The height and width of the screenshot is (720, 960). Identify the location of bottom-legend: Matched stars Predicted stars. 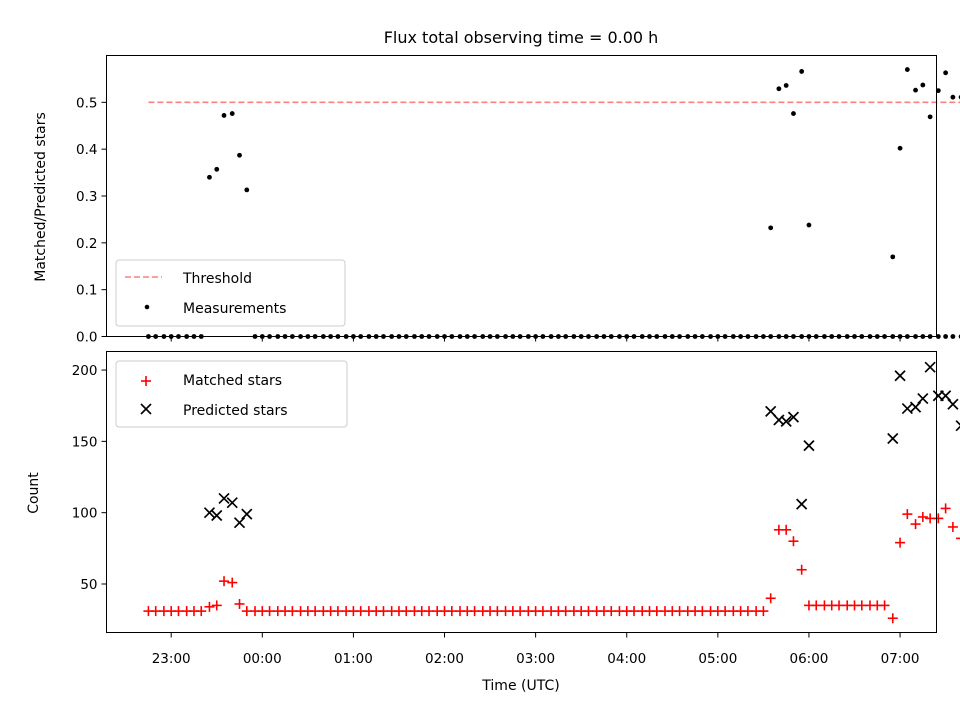
(231, 394).